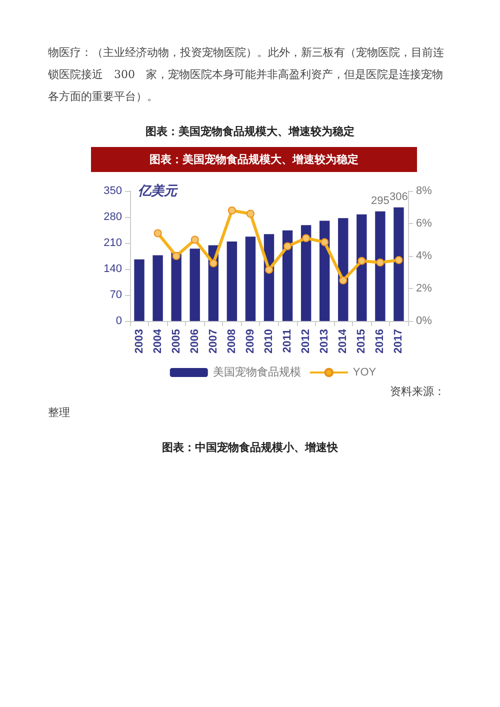 This screenshot has width=500, height=707. I want to click on x-tick-label: 2009, so click(250, 341).